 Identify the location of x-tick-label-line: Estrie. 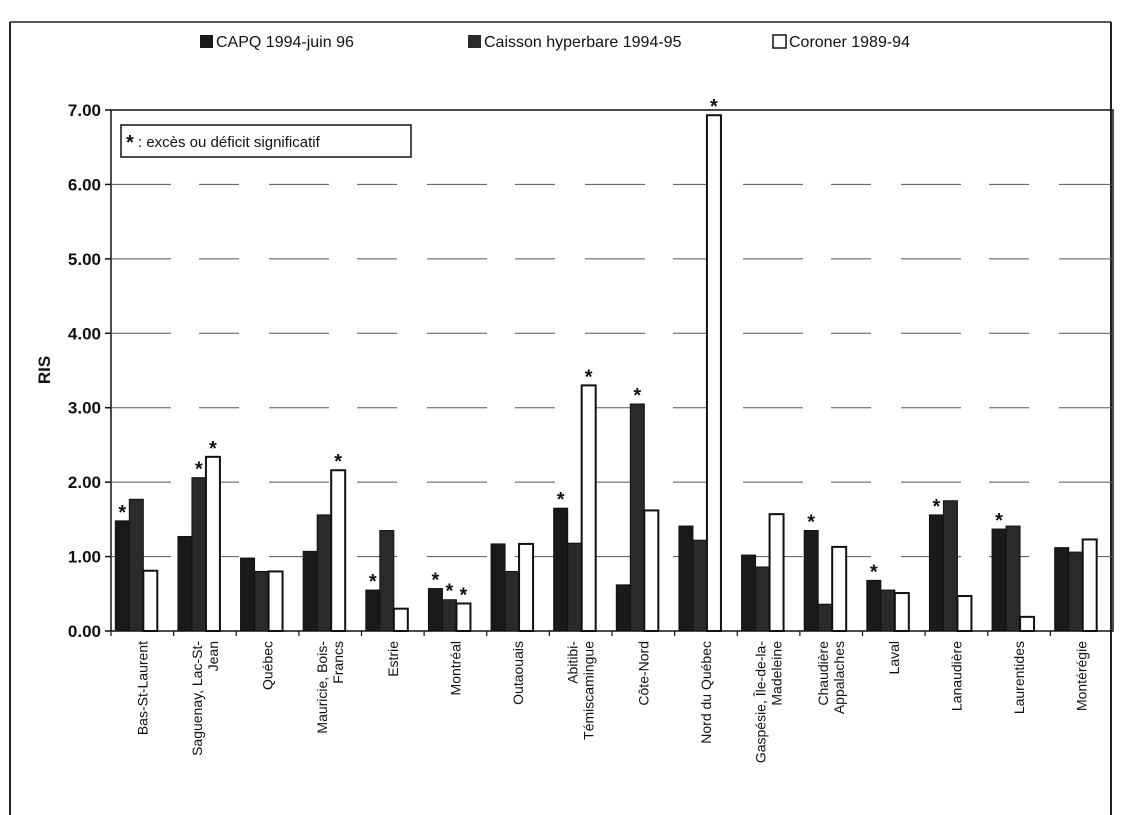
(393, 659).